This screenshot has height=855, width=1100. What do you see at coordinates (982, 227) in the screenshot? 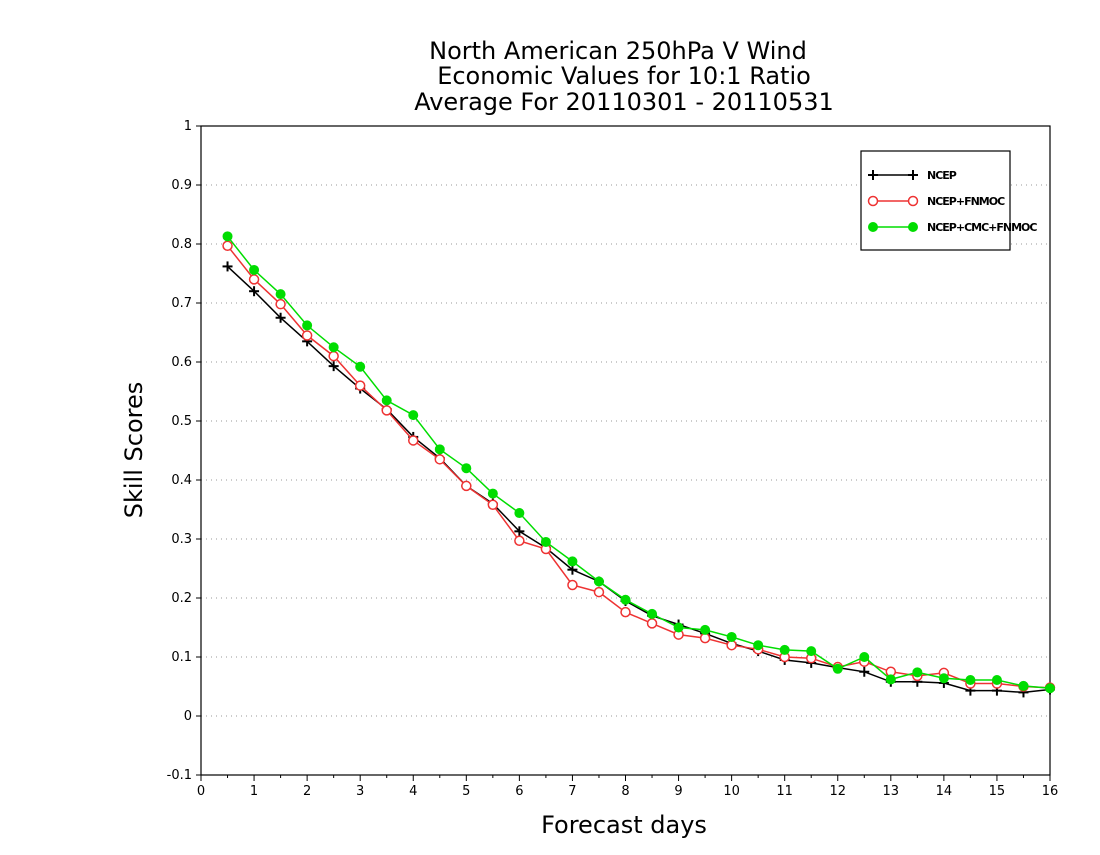
I see `legend-label: NCEP+CMC+FNMOC` at bounding box center [982, 227].